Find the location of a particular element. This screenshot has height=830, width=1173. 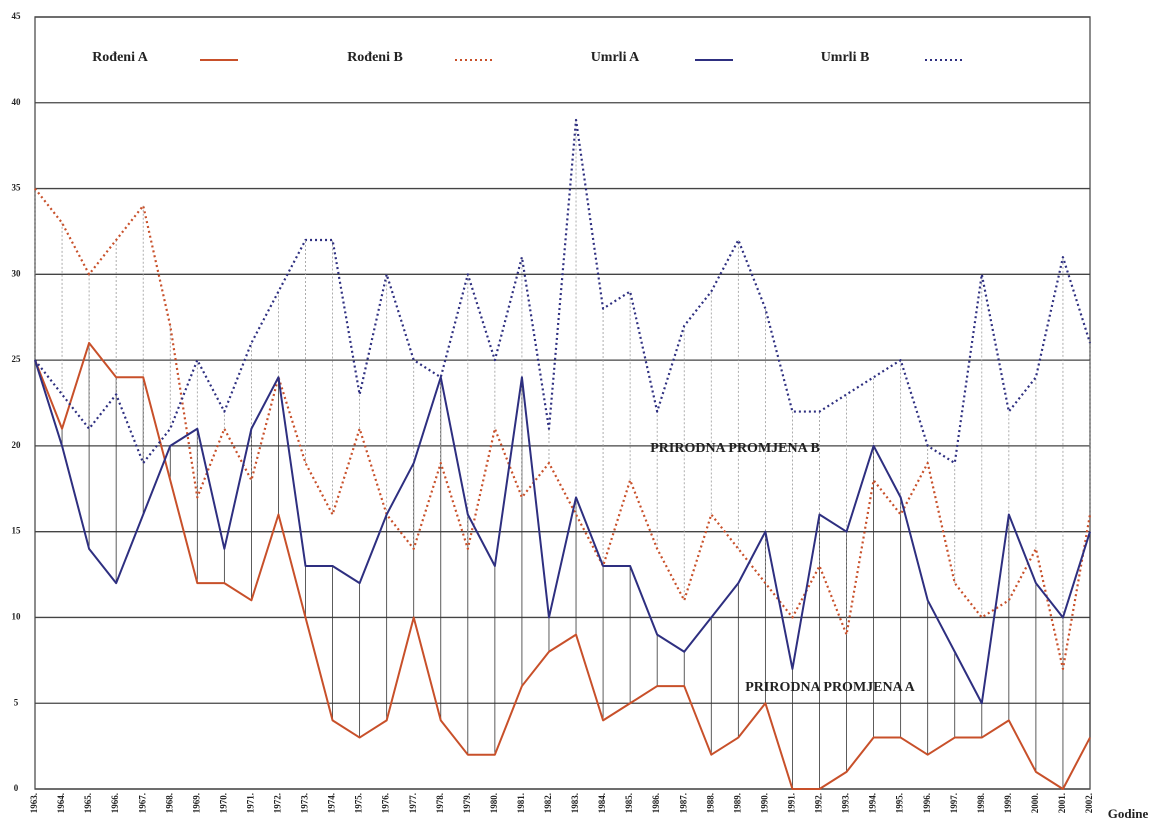

x-tick-label: 1967. is located at coordinates (142, 803).